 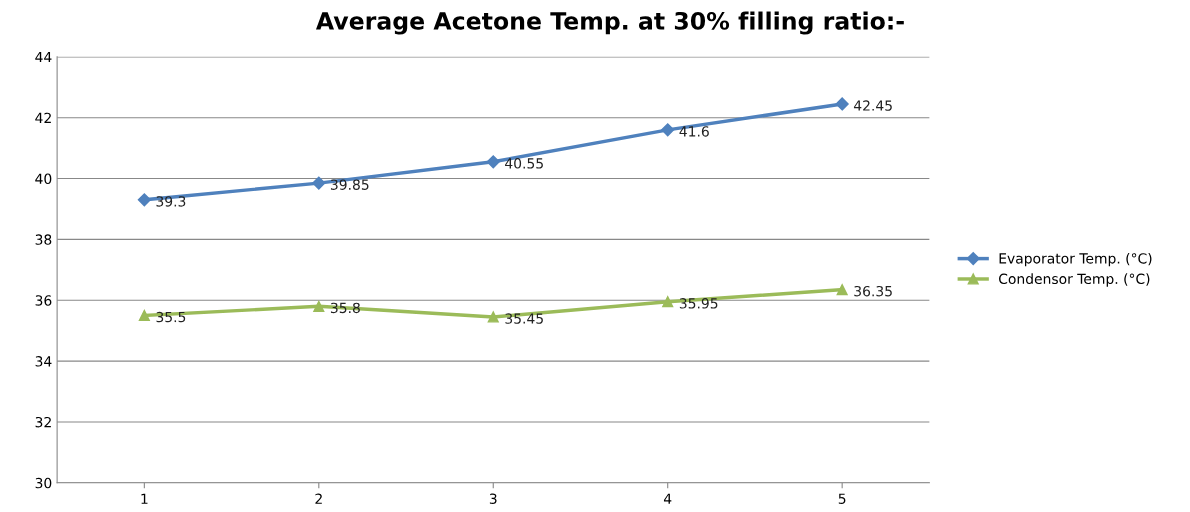 I want to click on y-tick-label: 42, so click(x=43, y=117).